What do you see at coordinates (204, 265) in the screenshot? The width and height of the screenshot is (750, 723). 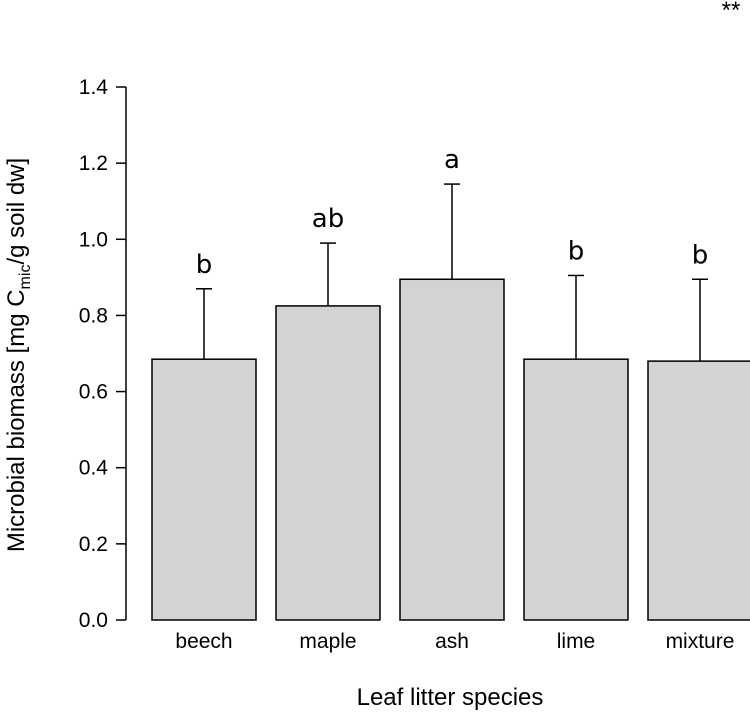 I see `significance-letter-beech: b` at bounding box center [204, 265].